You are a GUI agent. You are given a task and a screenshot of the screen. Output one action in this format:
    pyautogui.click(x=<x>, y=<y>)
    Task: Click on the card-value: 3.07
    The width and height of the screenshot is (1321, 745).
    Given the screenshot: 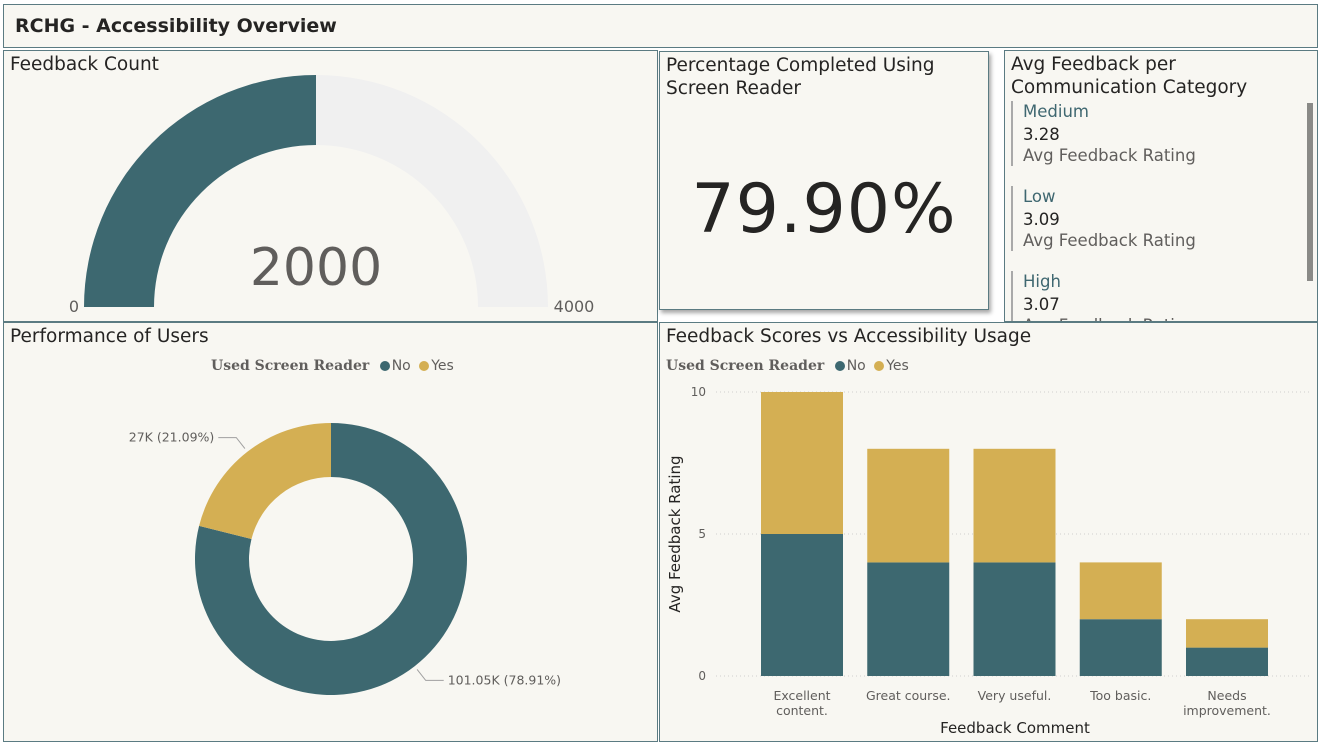 What is the action you would take?
    pyautogui.click(x=1041, y=304)
    